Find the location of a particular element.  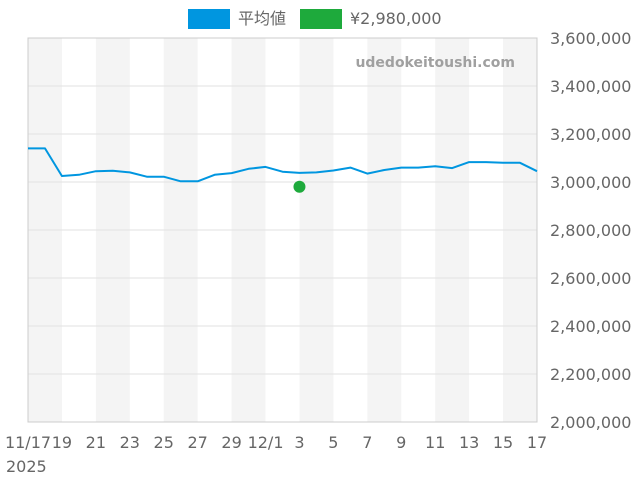

x-tick-label: 29 is located at coordinates (231, 442).